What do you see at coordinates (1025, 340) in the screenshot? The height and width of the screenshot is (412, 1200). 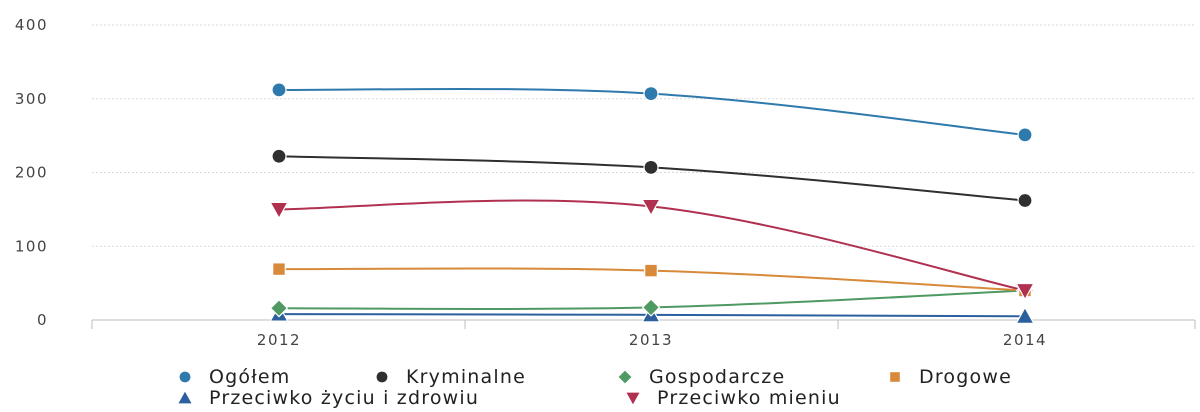 I see `x-tick-label: 2014` at bounding box center [1025, 340].